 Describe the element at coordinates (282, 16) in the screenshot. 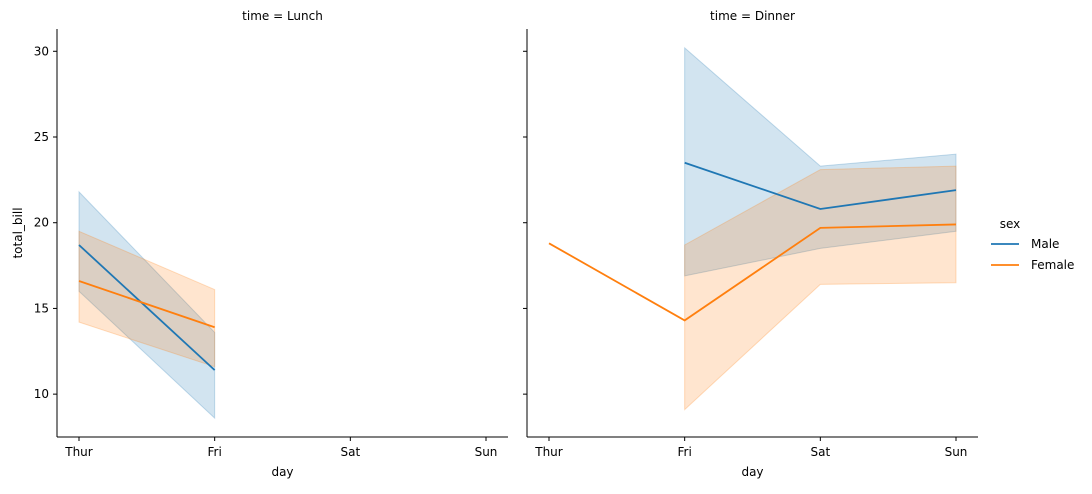

I see `panel-title: time = Lunch` at that location.